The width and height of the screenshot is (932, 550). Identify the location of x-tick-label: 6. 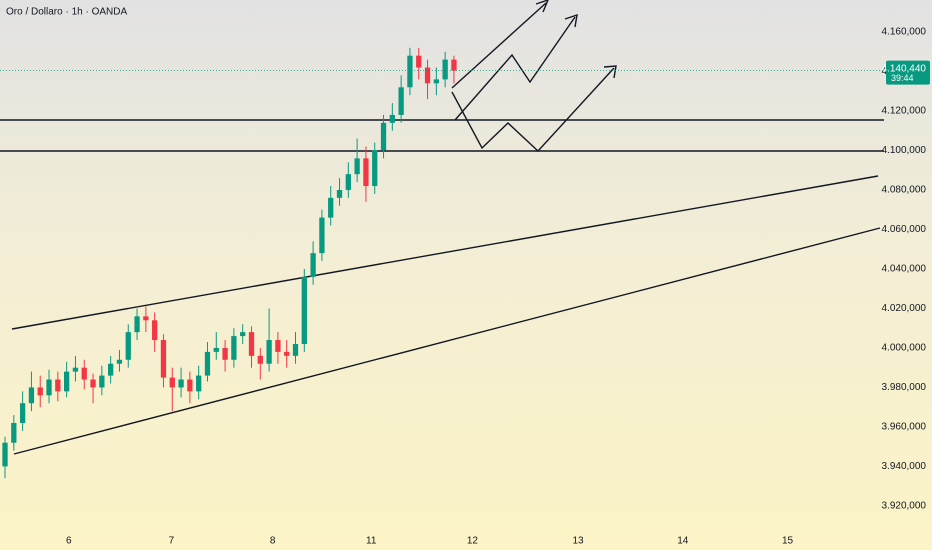
(69, 541).